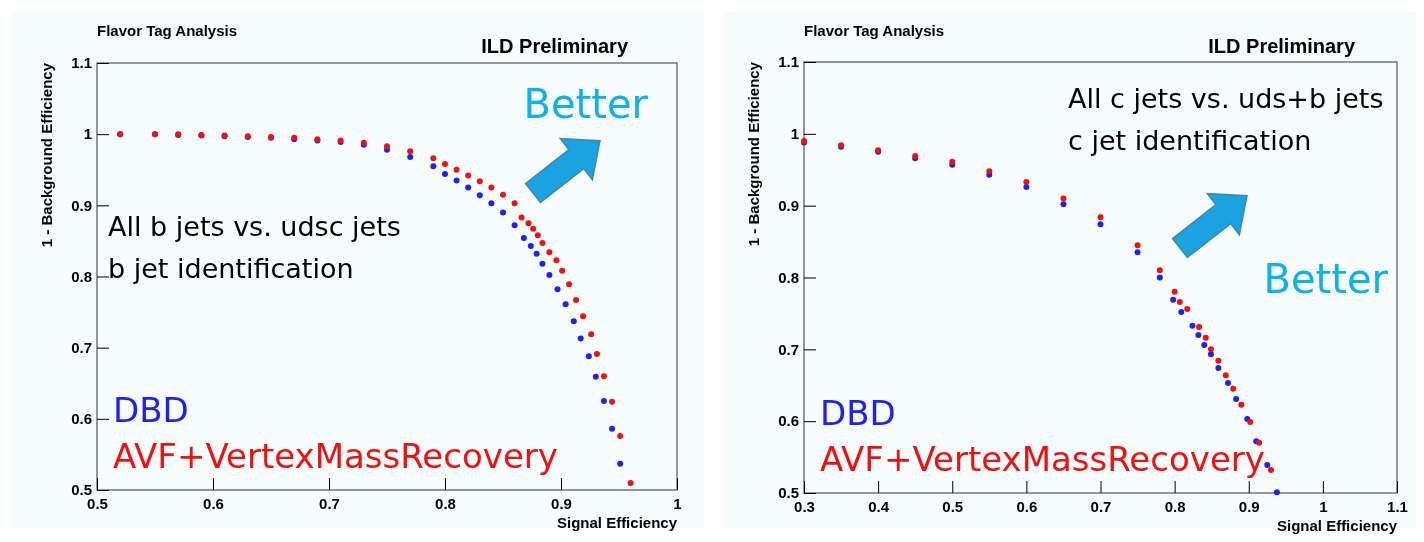 The image size is (1424, 542). Describe the element at coordinates (953, 506) in the screenshot. I see `x-tick-label: 0.5` at that location.